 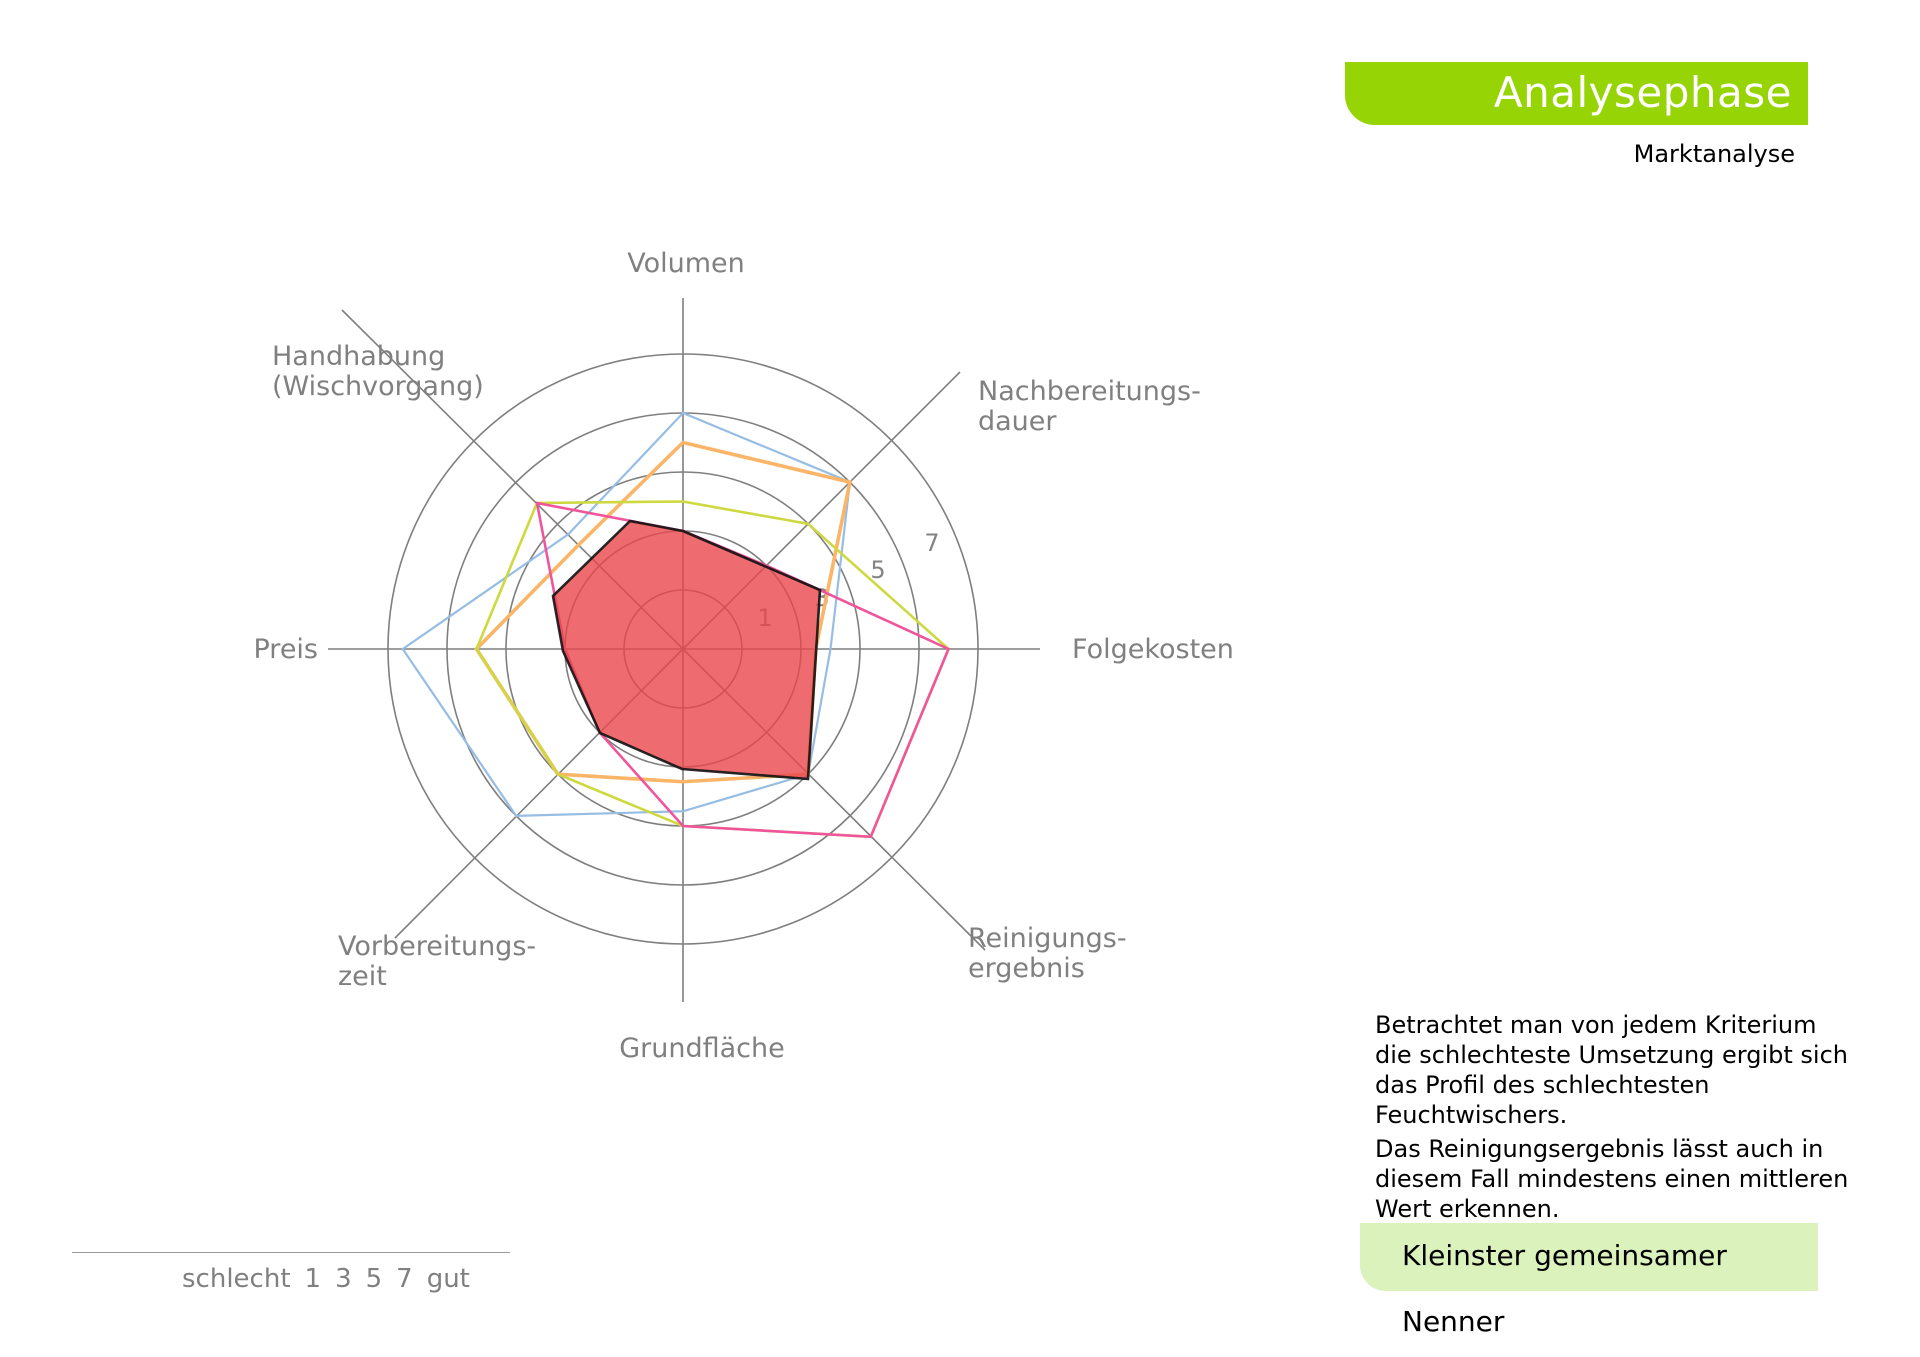 What do you see at coordinates (1576, 93) in the screenshot?
I see `title-banner: Analysephase` at bounding box center [1576, 93].